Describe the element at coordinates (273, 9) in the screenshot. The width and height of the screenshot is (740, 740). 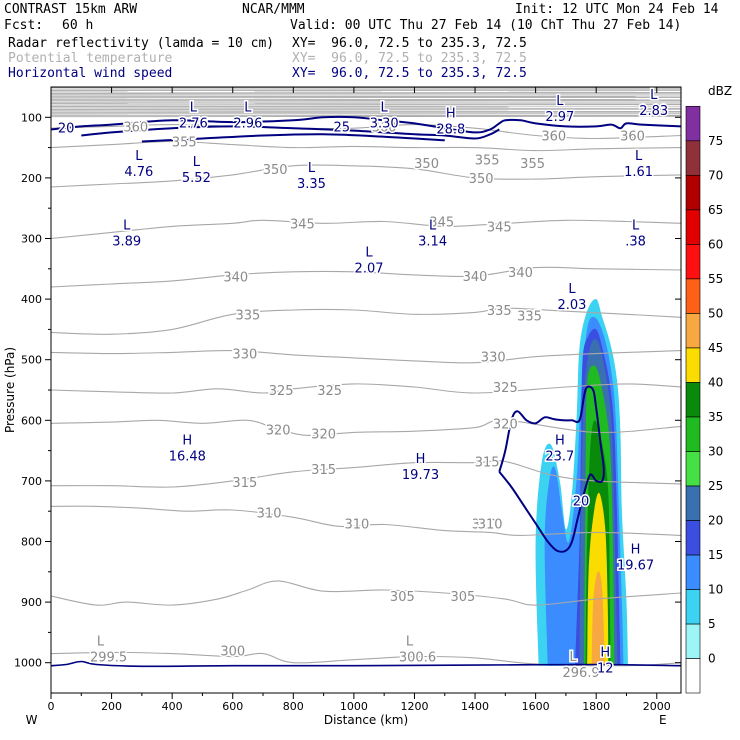
I see `org-label: NCAR/MMM` at that location.